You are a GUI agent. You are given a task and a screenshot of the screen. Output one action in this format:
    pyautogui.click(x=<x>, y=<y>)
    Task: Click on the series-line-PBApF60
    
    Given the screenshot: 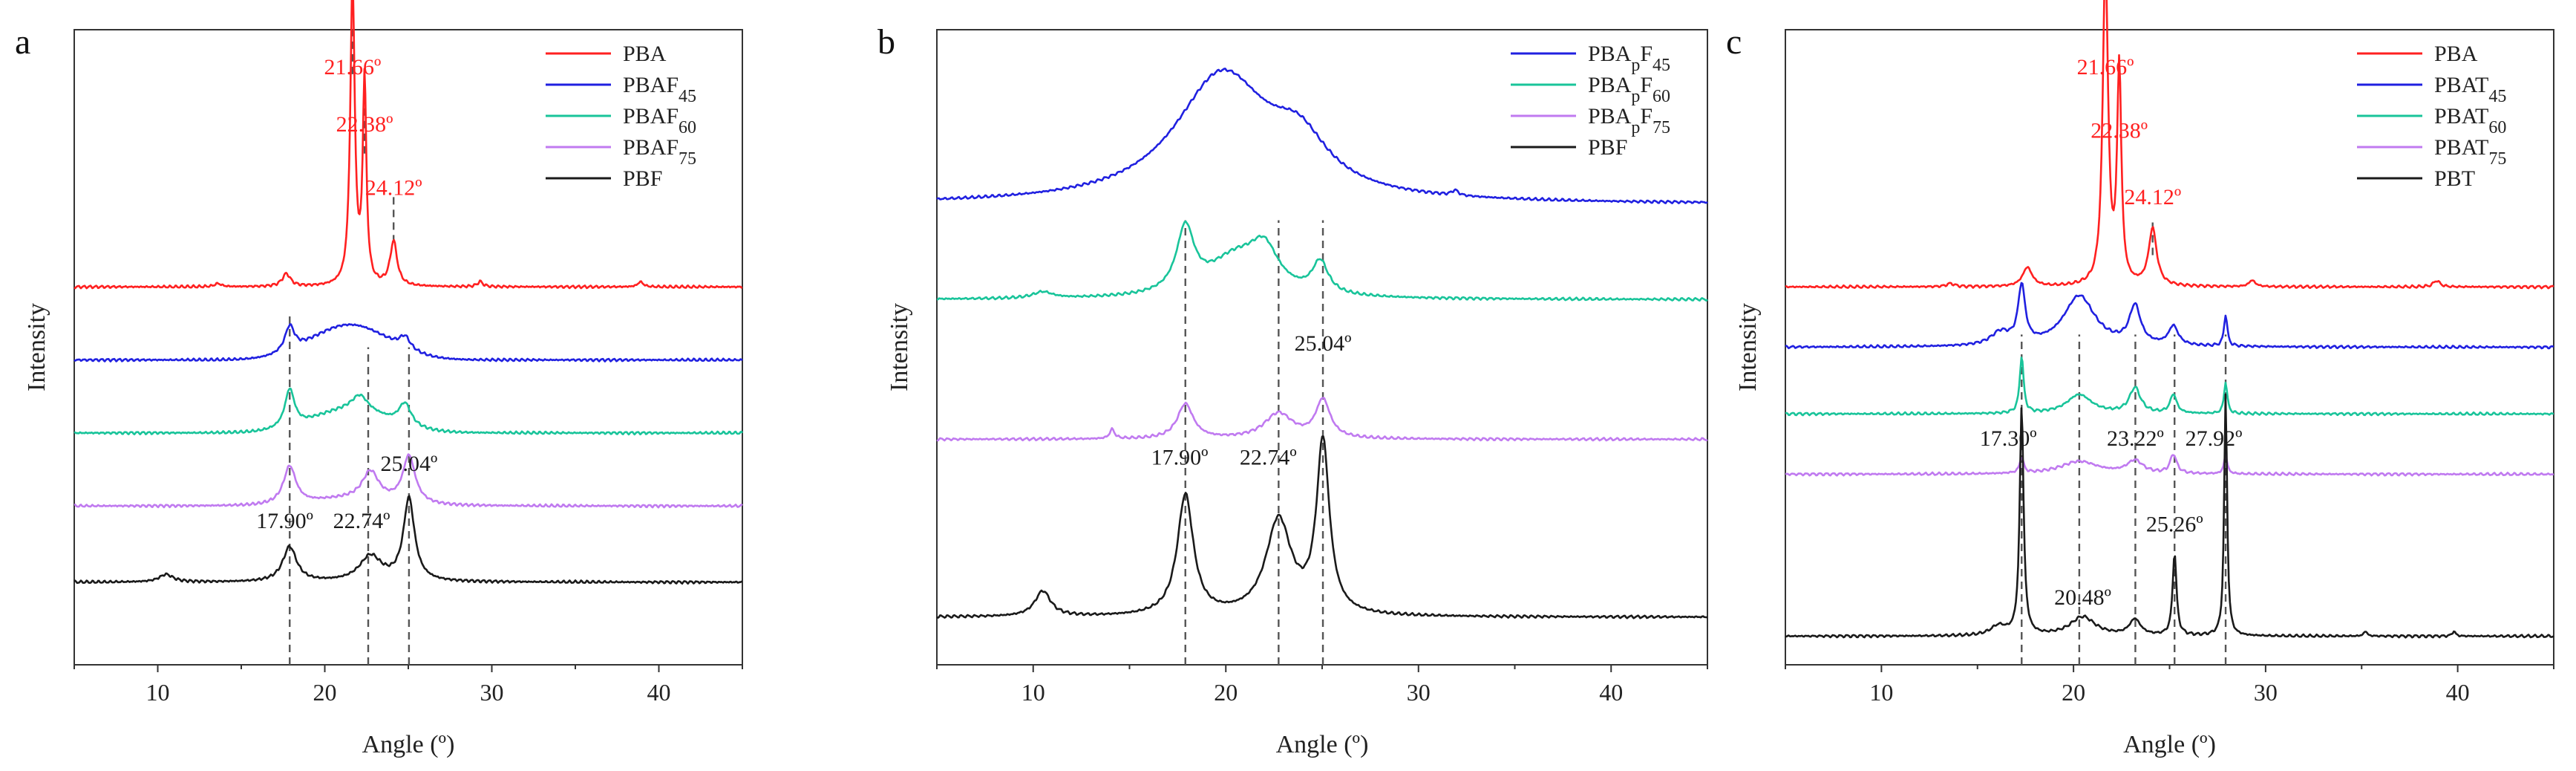 What is the action you would take?
    pyautogui.click(x=1322, y=261)
    